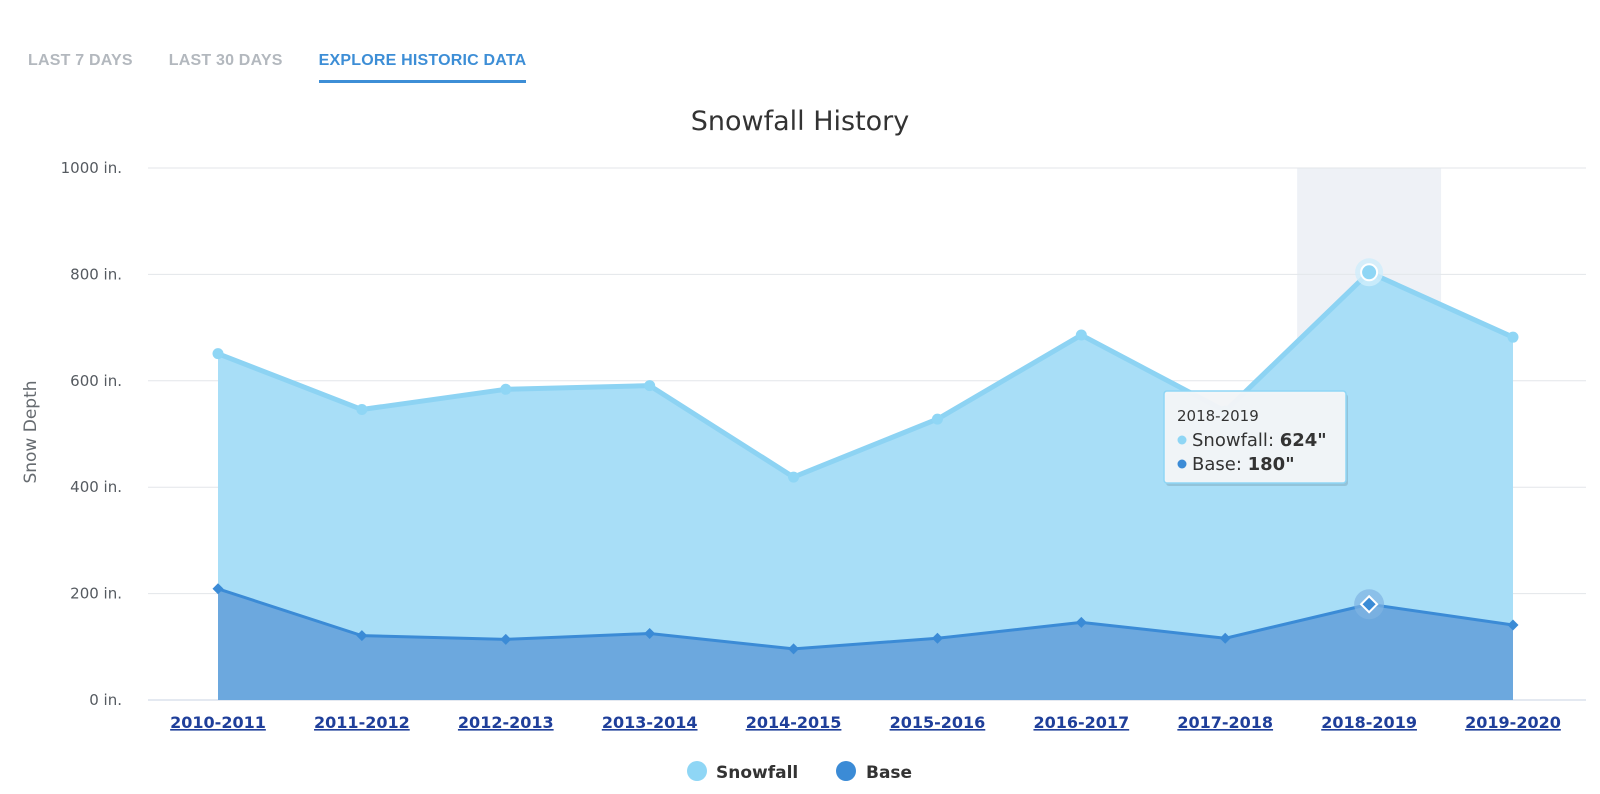  What do you see at coordinates (1081, 722) in the screenshot?
I see `x-tick-label-2016-2017: 2016-2017` at bounding box center [1081, 722].